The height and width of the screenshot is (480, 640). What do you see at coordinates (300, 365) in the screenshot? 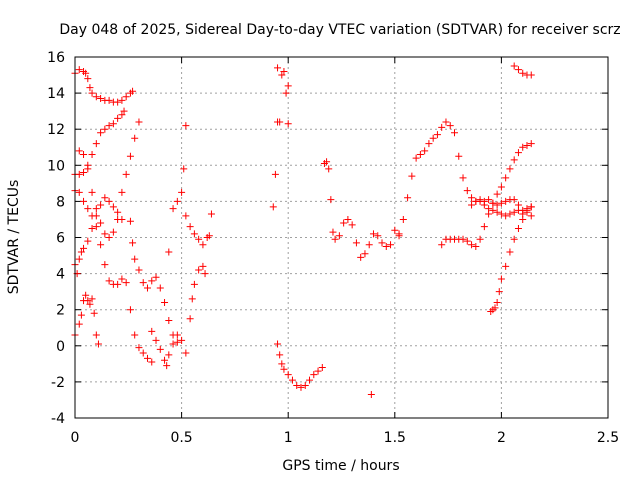
I see `series-arc-n` at bounding box center [300, 365].